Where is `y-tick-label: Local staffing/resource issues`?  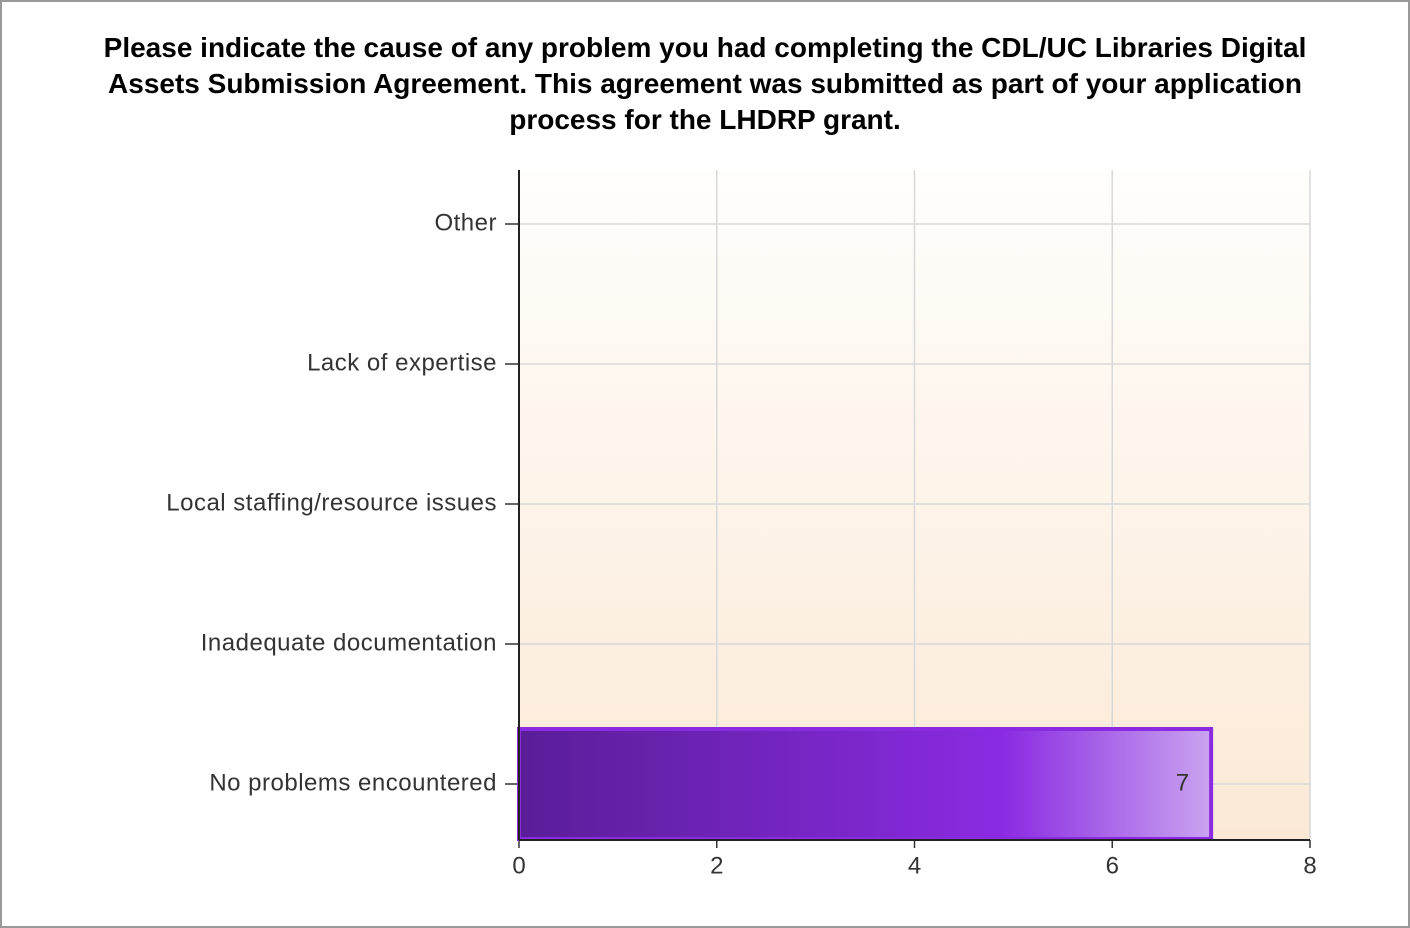
y-tick-label: Local staffing/resource issues is located at coordinates (331, 502).